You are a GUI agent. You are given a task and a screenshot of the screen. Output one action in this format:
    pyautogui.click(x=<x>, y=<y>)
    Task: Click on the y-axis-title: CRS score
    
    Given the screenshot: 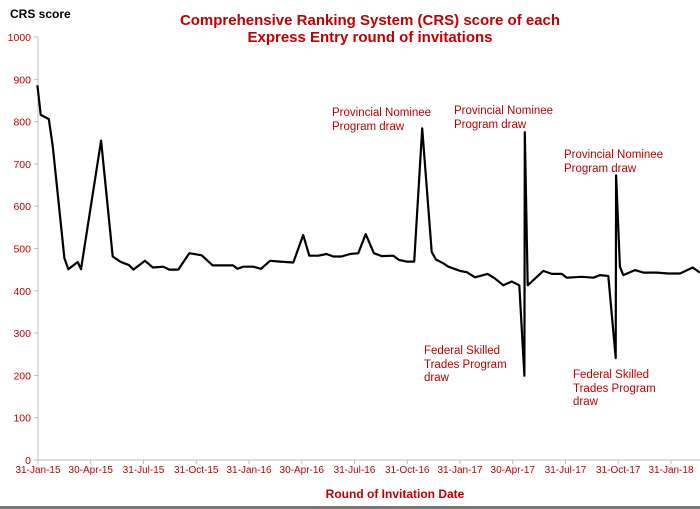 What is the action you would take?
    pyautogui.click(x=40, y=14)
    